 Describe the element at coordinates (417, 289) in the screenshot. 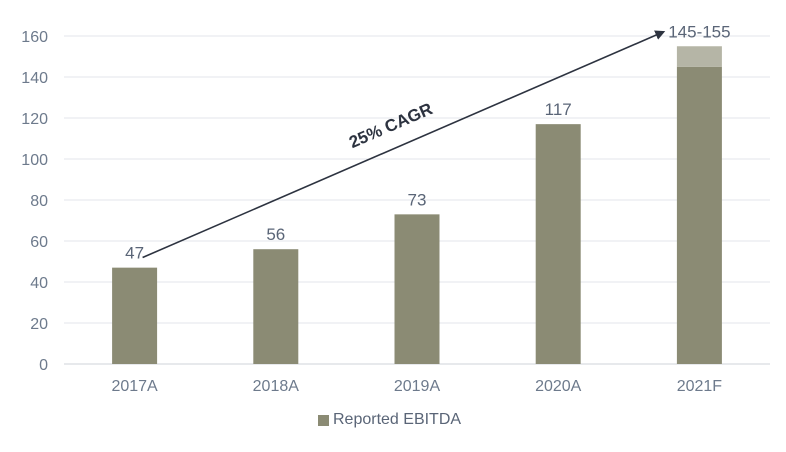

I see `bar-2019A` at that location.